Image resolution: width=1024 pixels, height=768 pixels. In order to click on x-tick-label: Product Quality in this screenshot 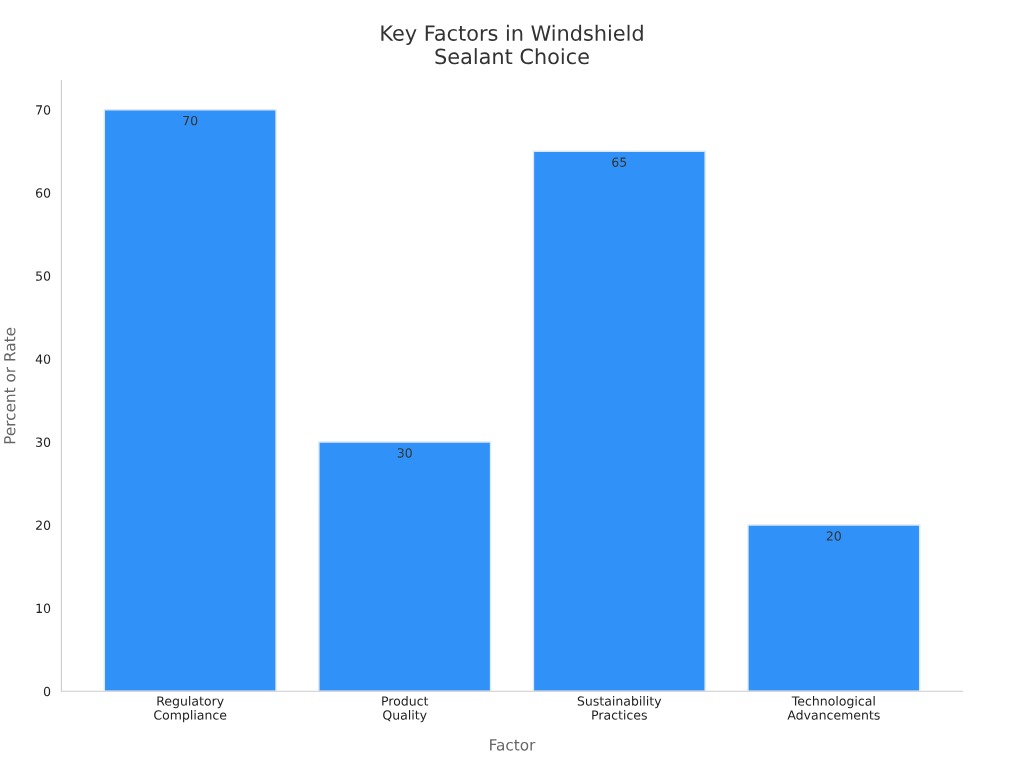, I will do `click(405, 709)`.